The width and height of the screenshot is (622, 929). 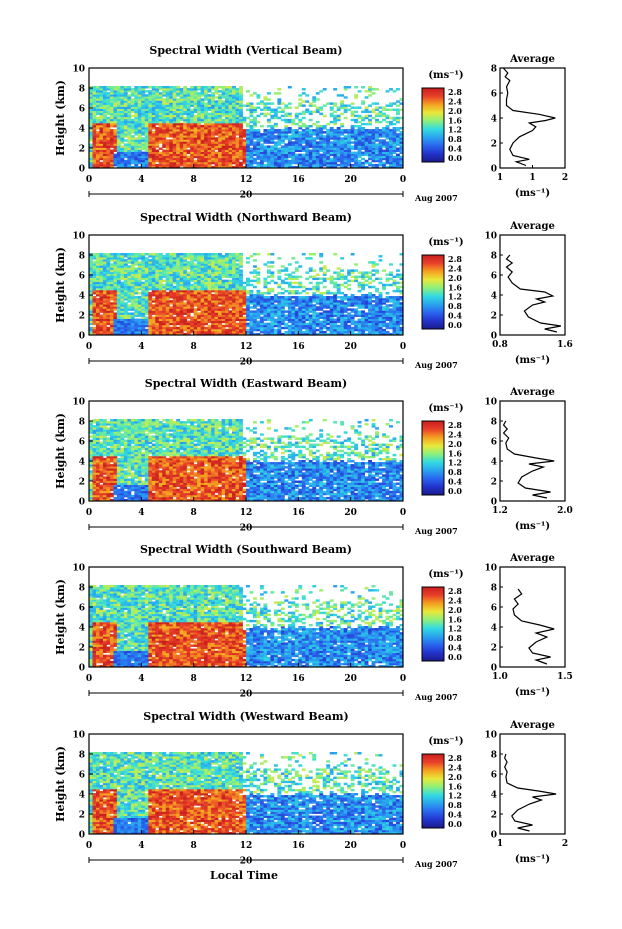 I want to click on y-tick-label: 6, so click(x=82, y=110).